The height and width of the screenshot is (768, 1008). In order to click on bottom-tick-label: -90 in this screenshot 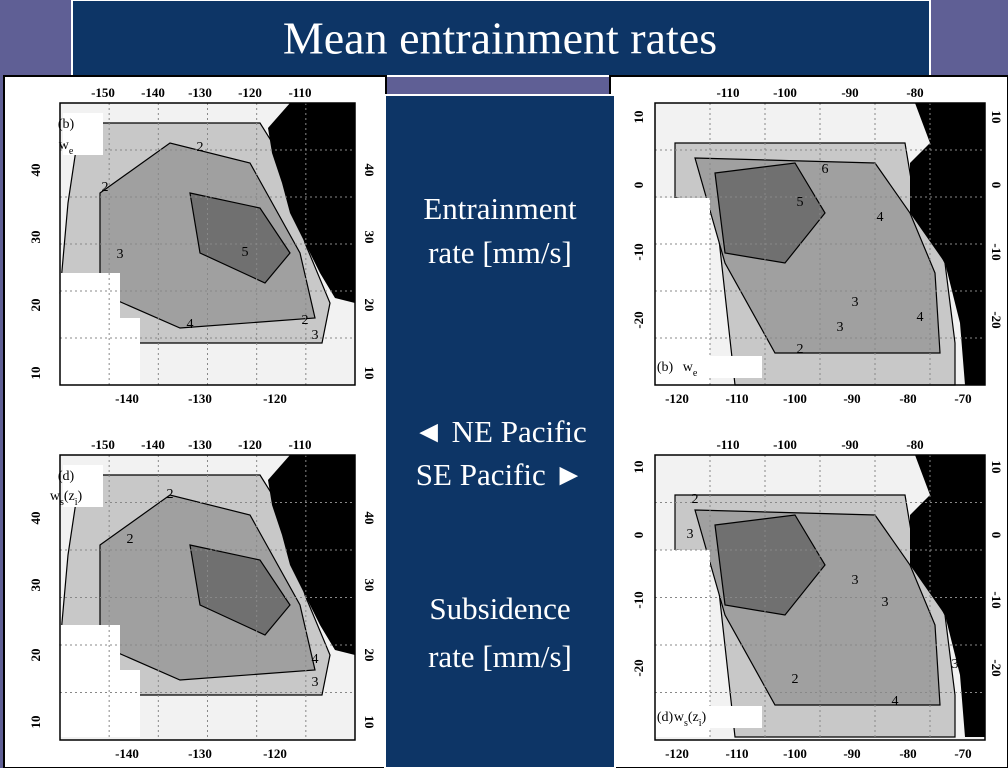, I will do `click(851, 398)`.